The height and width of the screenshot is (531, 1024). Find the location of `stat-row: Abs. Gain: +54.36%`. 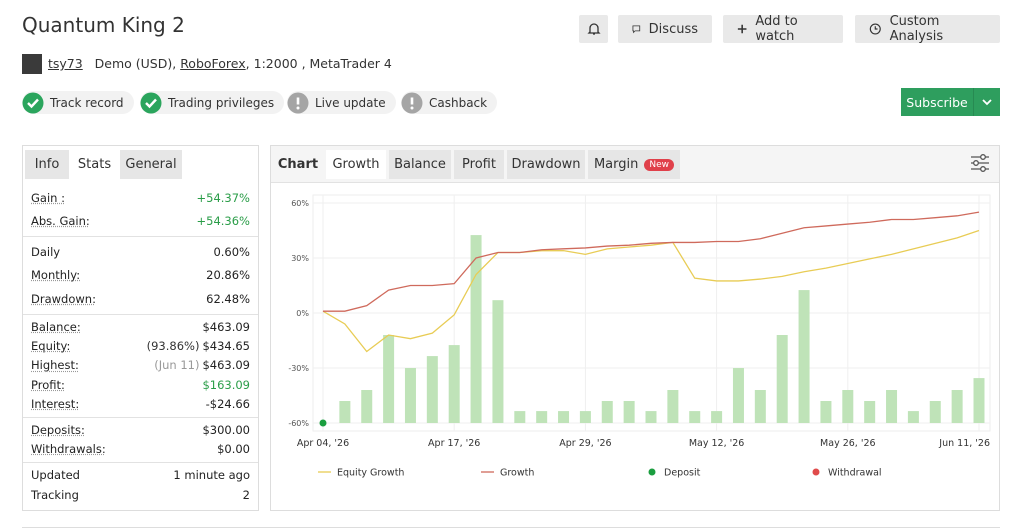

stat-row: Abs. Gain: +54.36% is located at coordinates (140, 222).